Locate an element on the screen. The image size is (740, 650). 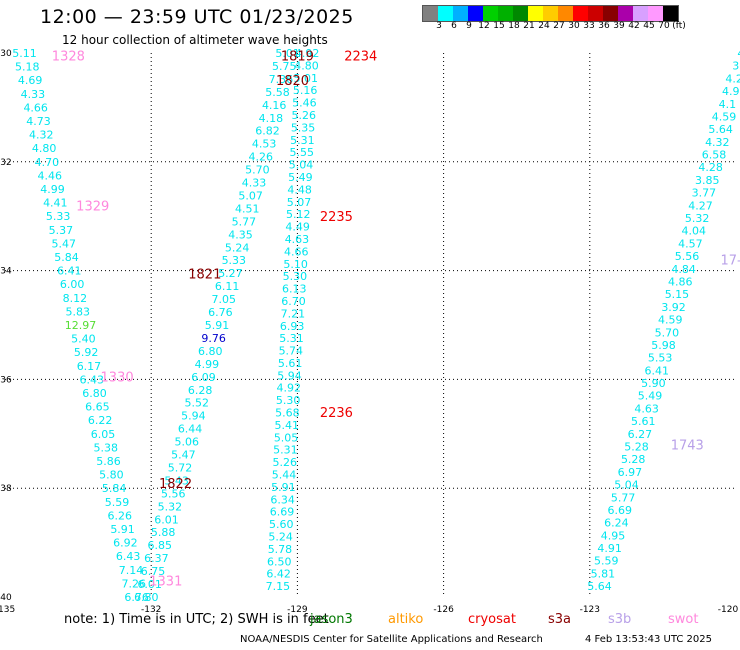
wave-height-value: 6.58 is located at coordinates (714, 155).